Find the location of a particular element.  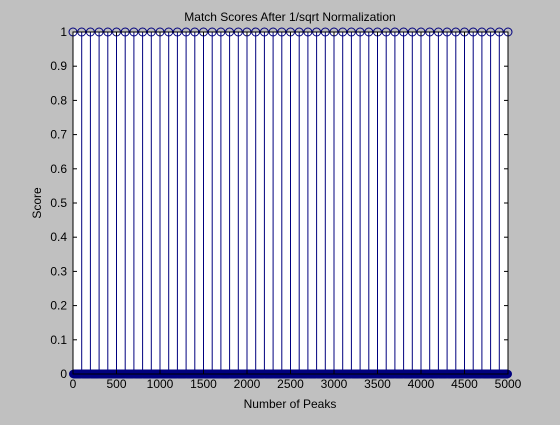

chart-title: Match Scores After 1/sqrt Normalization is located at coordinates (289, 17).